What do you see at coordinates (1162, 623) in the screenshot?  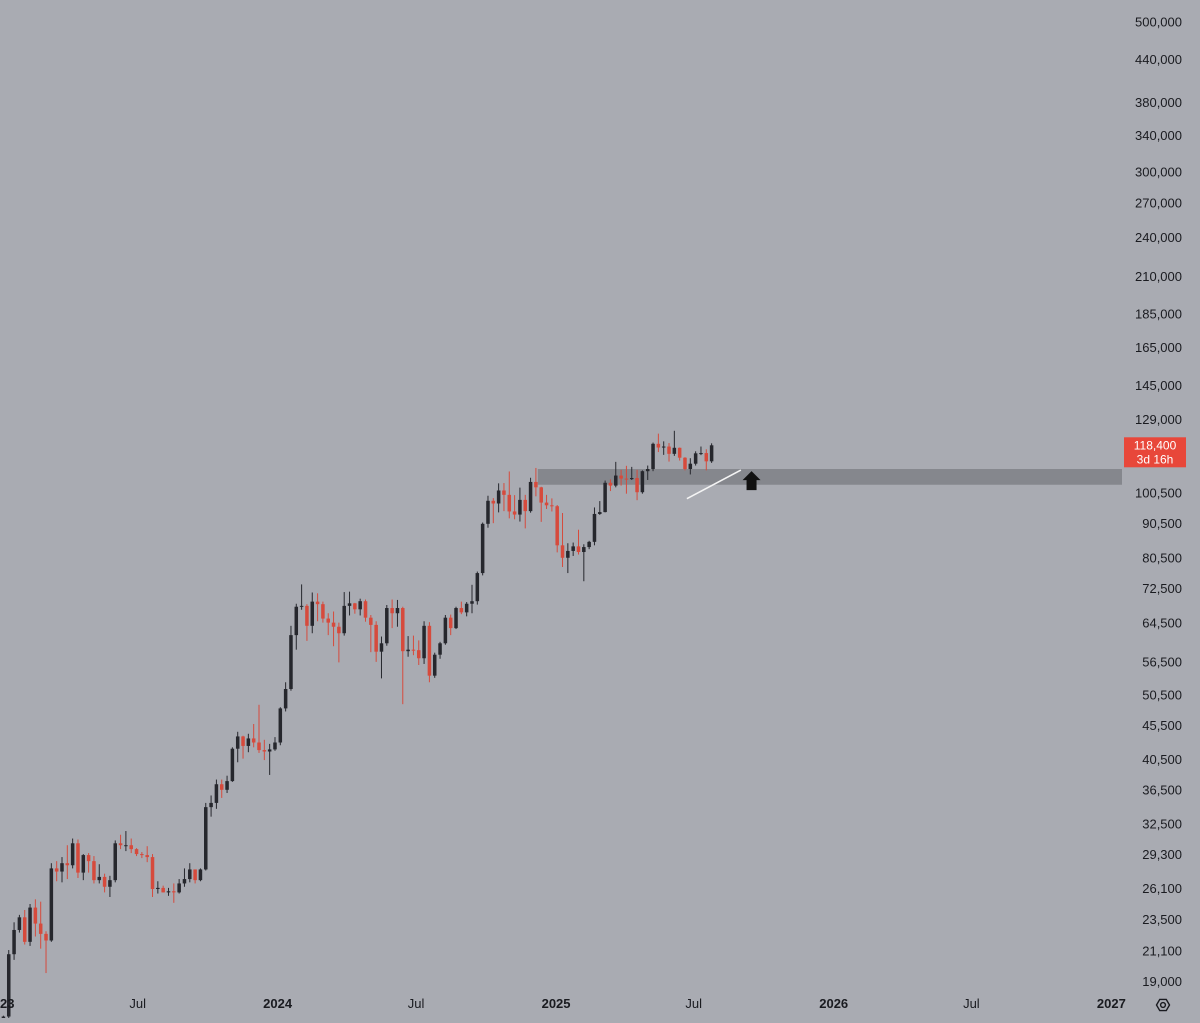 I see `y-tick-label: 64,500` at bounding box center [1162, 623].